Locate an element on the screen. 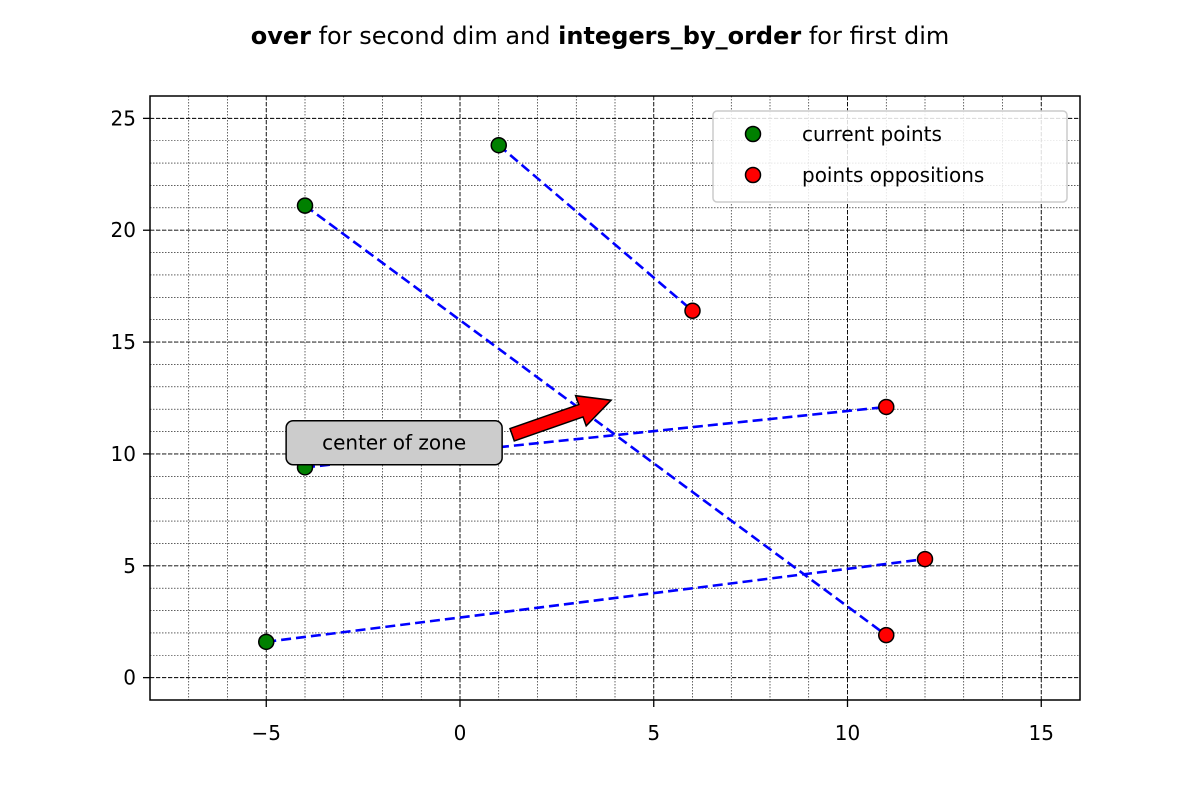 The height and width of the screenshot is (800, 1200). annotation: center of zone is located at coordinates (449, 430).